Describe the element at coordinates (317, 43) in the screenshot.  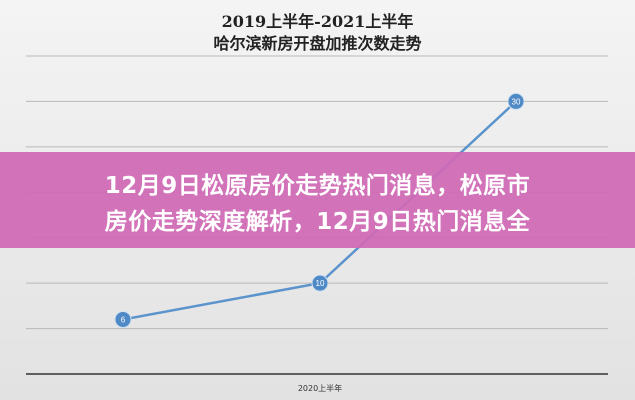
I see `chart-title-line-2: 哈尔滨新房开盘加推次数走势` at that location.